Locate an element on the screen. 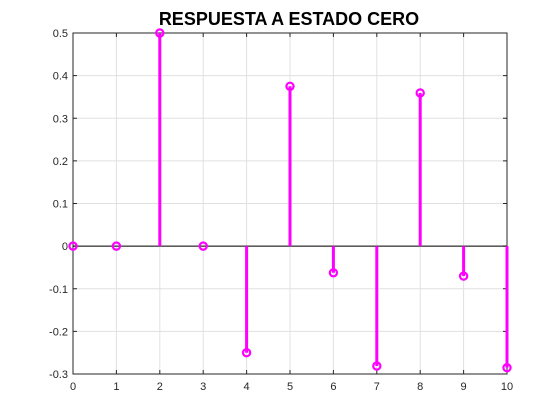 Image resolution: width=560 pixels, height=420 pixels. x-tick-labels: 0 1 2 3 4 5 6 7 8 9 10 is located at coordinates (291, 387).